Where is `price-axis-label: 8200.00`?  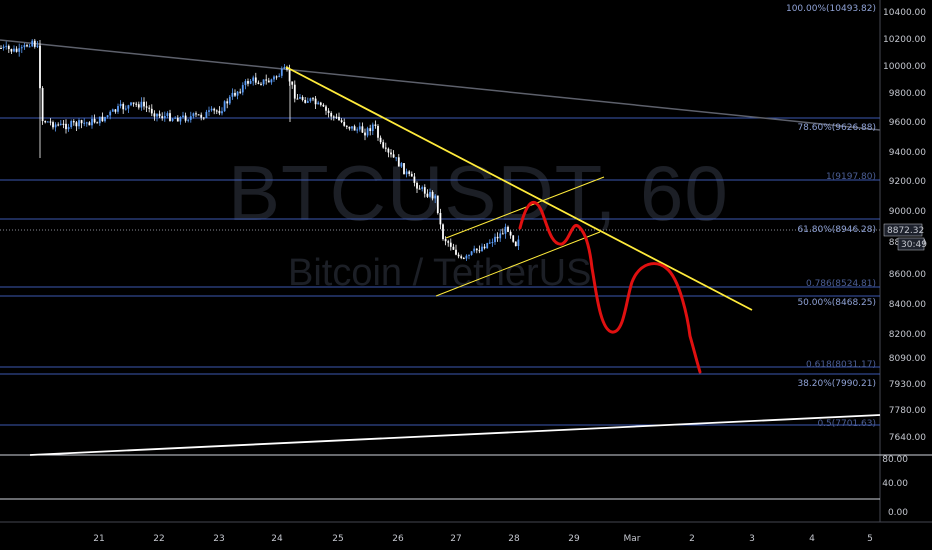
price-axis-label: 8200.00 is located at coordinates (907, 335).